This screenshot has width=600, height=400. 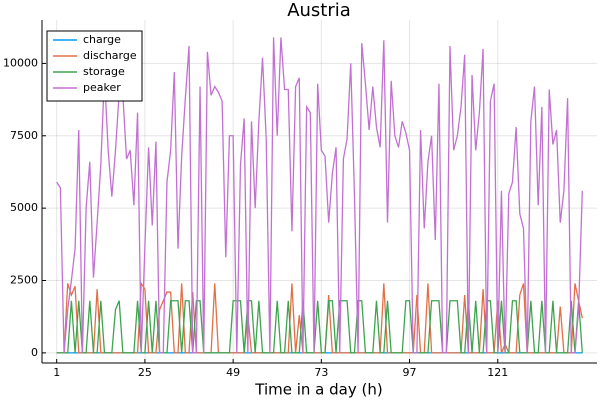 What do you see at coordinates (24, 135) in the screenshot?
I see `y-tick-label: 7500` at bounding box center [24, 135].